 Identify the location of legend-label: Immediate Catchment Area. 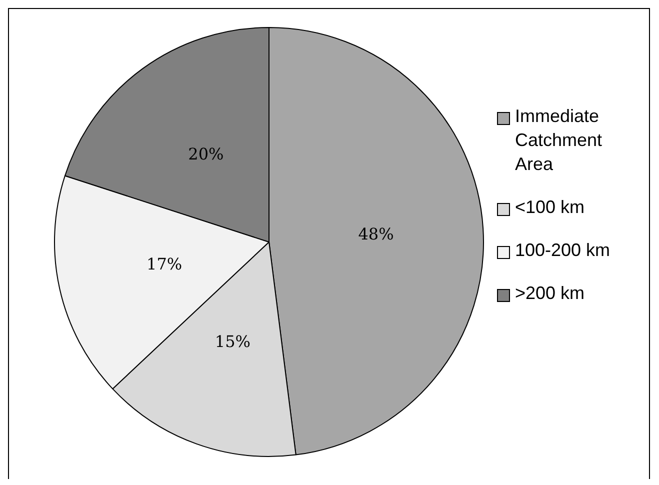
(559, 140).